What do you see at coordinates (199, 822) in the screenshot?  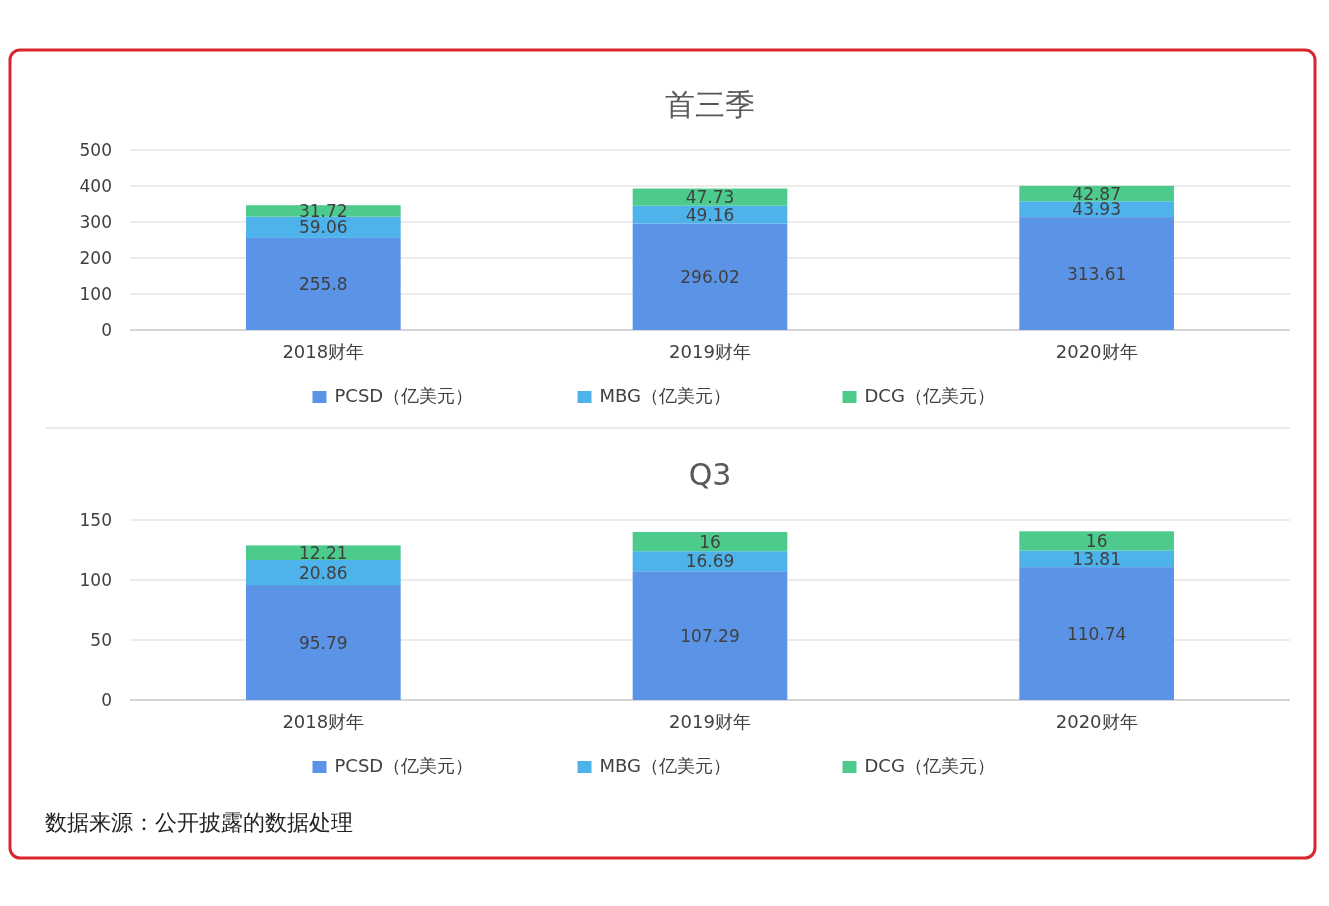 I see `source-note: 数据来源：公开披露的数据处理` at bounding box center [199, 822].